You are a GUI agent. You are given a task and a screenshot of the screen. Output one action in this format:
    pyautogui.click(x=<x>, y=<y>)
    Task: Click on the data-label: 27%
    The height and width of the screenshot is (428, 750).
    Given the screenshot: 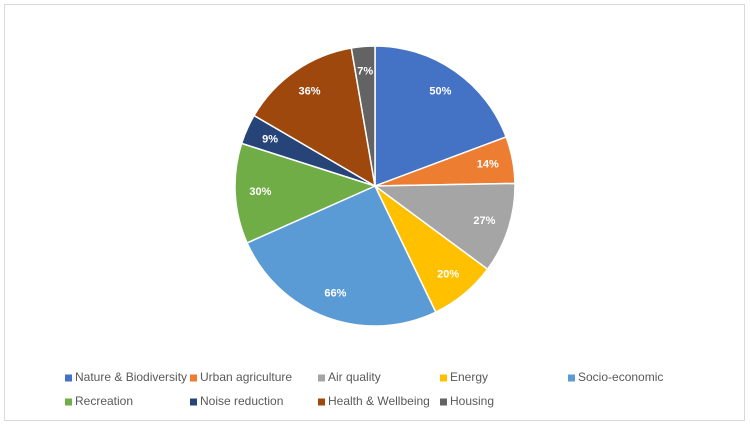 What is the action you would take?
    pyautogui.click(x=484, y=221)
    